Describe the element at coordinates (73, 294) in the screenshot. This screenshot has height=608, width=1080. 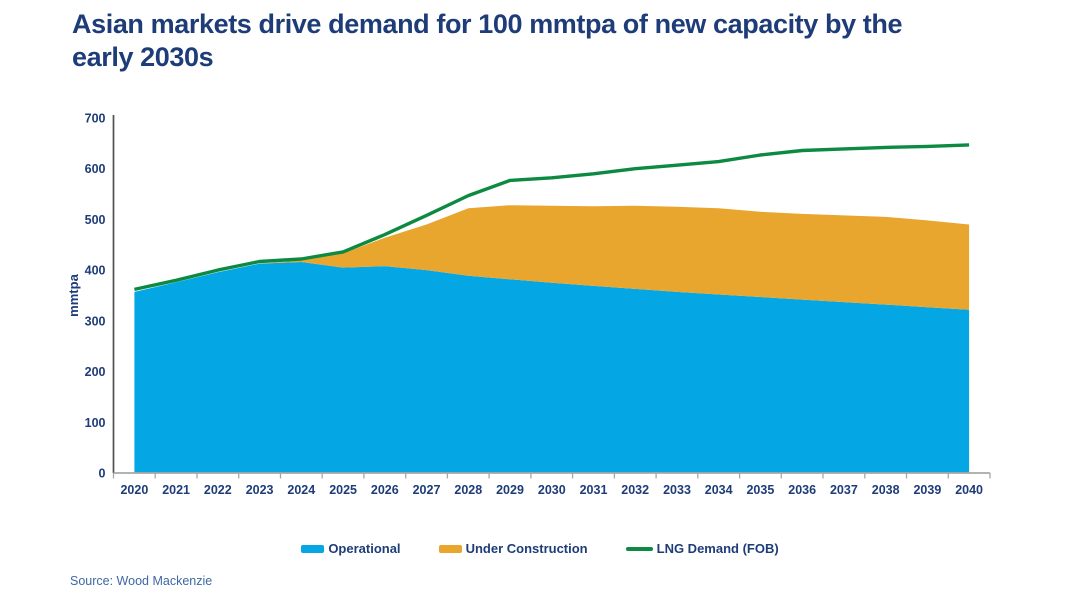
I see `y-axis-title: mmtpa` at that location.